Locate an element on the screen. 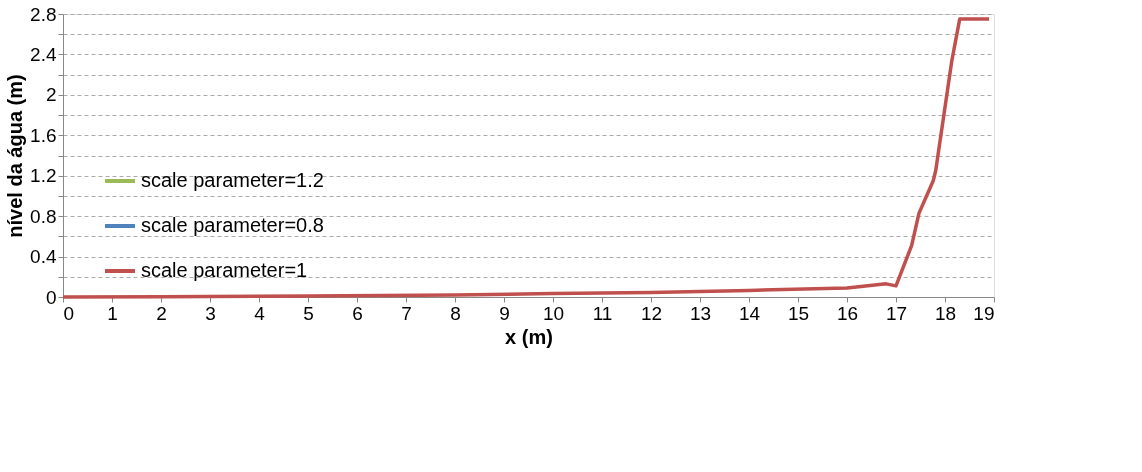 This screenshot has height=472, width=1142. x-tick-label: 5 is located at coordinates (308, 313).